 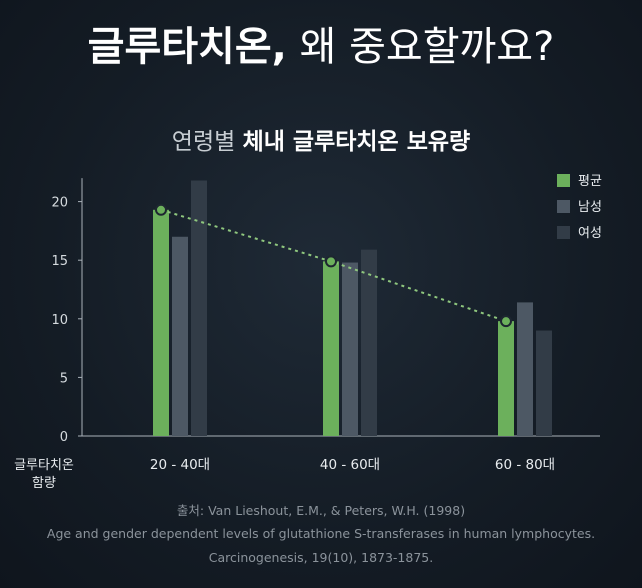 What do you see at coordinates (64, 437) in the screenshot?
I see `y-tick-label: 0` at bounding box center [64, 437].